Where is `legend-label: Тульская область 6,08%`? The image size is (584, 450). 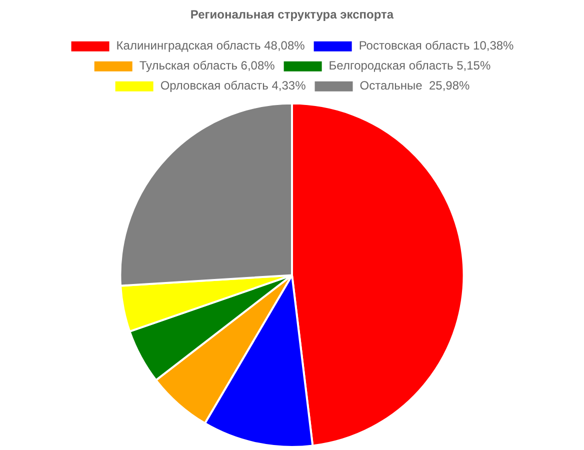
legend-label: Тульская область 6,08% is located at coordinates (207, 65).